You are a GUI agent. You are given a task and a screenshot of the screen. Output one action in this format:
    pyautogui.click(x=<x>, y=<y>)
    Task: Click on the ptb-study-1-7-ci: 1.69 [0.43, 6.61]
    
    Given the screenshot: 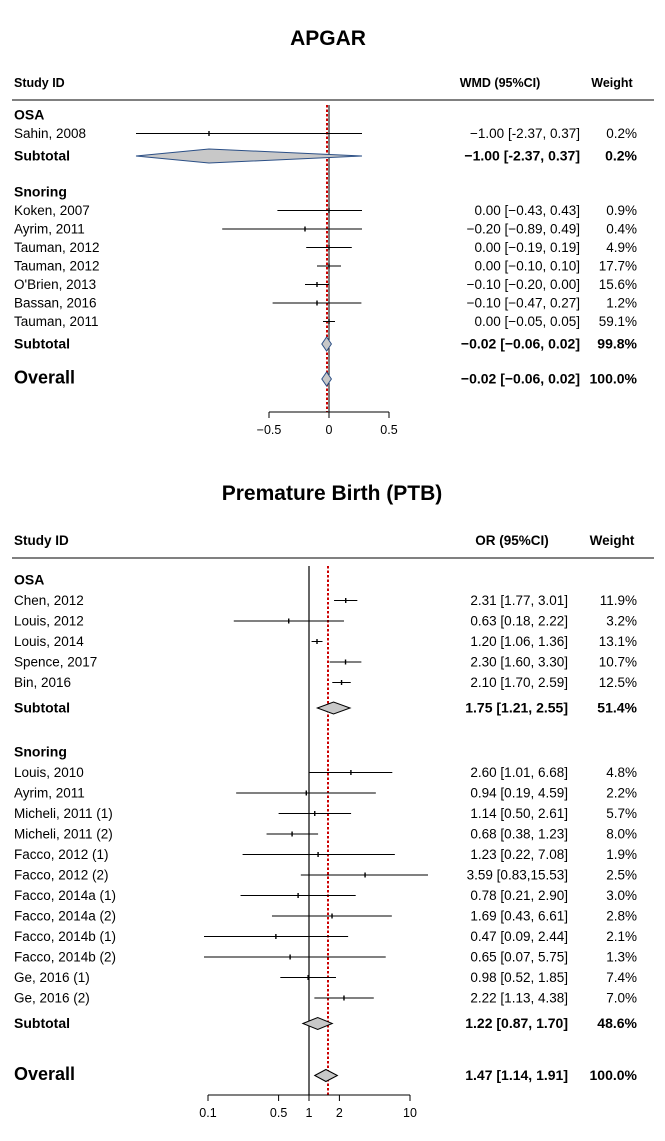 What is the action you would take?
    pyautogui.click(x=519, y=916)
    